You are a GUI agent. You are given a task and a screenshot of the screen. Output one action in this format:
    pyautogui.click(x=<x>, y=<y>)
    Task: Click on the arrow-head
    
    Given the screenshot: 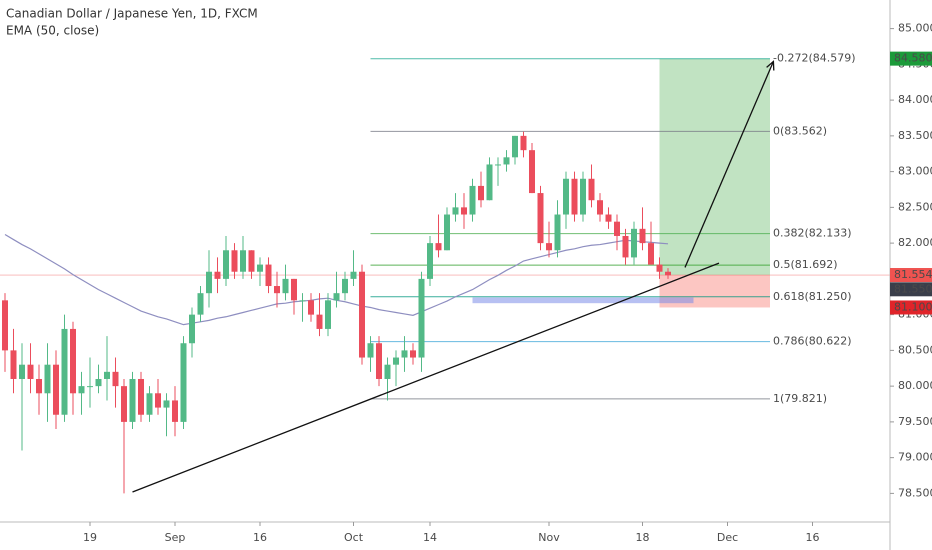 What is the action you would take?
    pyautogui.click(x=770, y=65)
    